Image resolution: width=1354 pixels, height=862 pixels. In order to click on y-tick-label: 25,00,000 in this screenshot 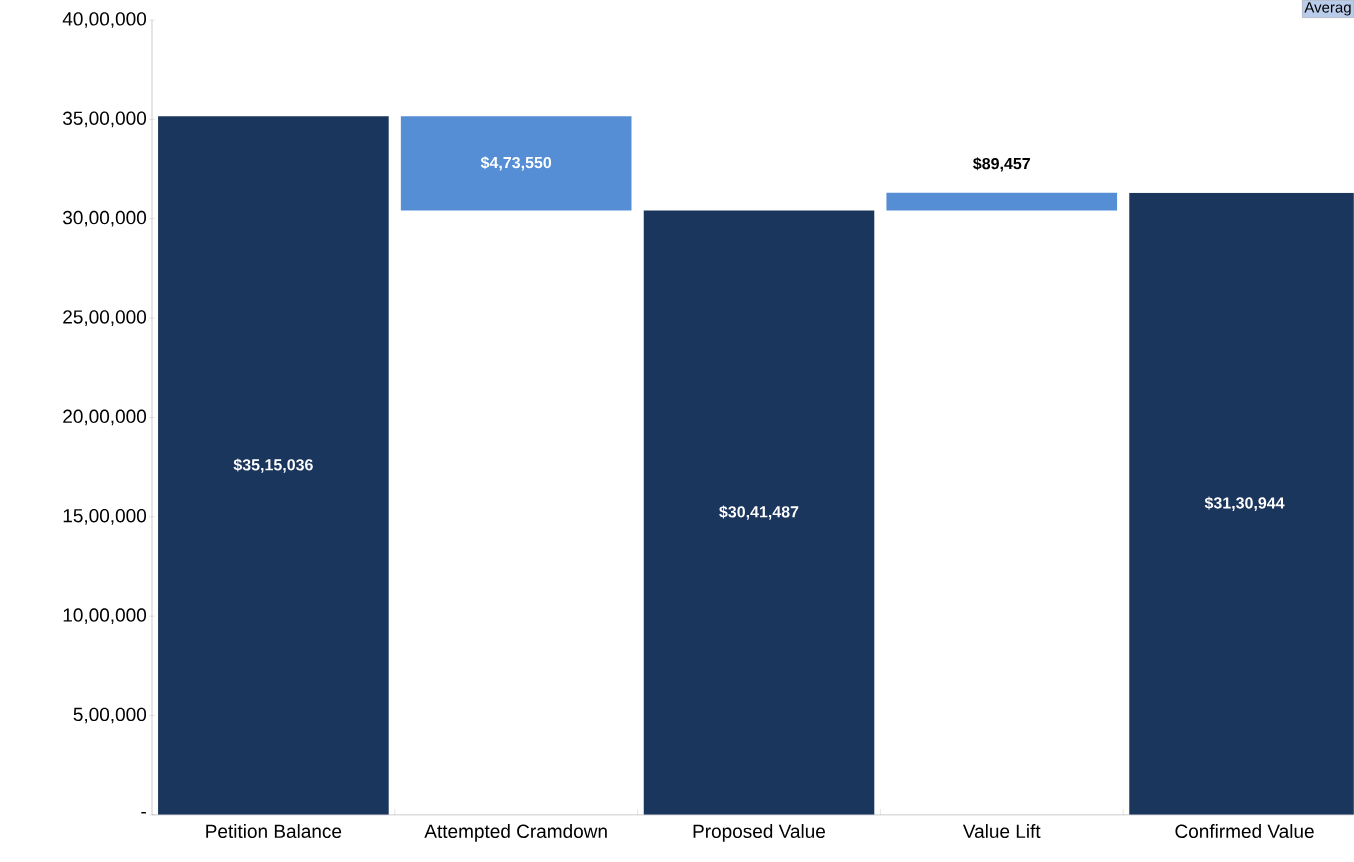, I will do `click(105, 318)`.